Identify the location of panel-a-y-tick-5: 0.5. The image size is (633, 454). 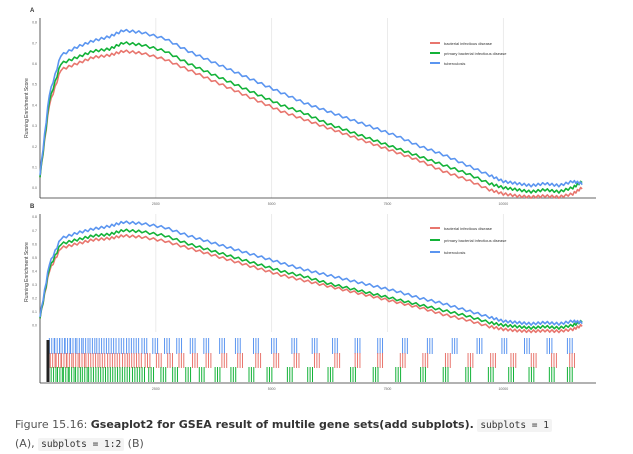
(34, 85).